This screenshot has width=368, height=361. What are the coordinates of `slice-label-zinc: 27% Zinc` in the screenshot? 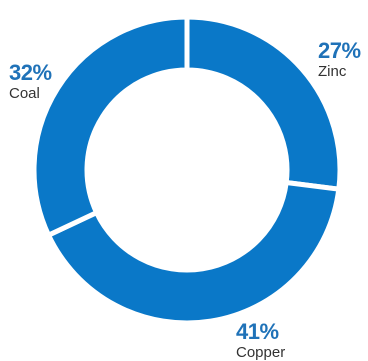 It's located at (339, 59).